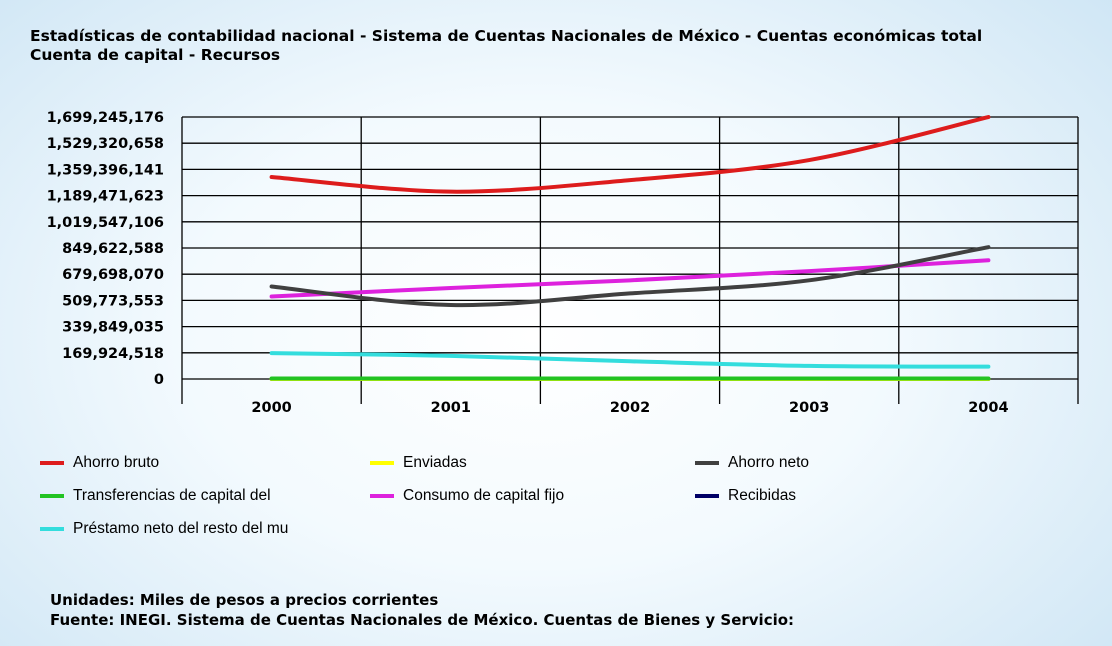  I want to click on legend-label: Ahorro neto, so click(768, 462).